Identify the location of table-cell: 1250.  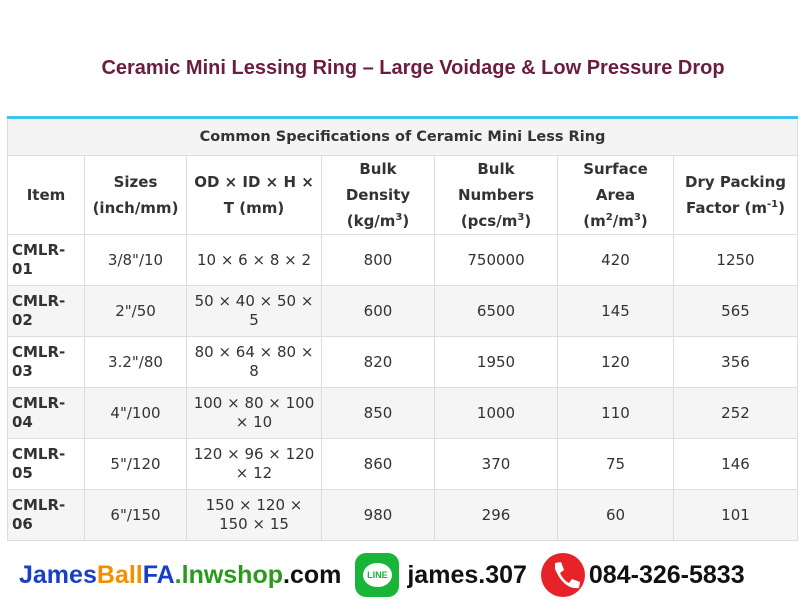
(735, 260).